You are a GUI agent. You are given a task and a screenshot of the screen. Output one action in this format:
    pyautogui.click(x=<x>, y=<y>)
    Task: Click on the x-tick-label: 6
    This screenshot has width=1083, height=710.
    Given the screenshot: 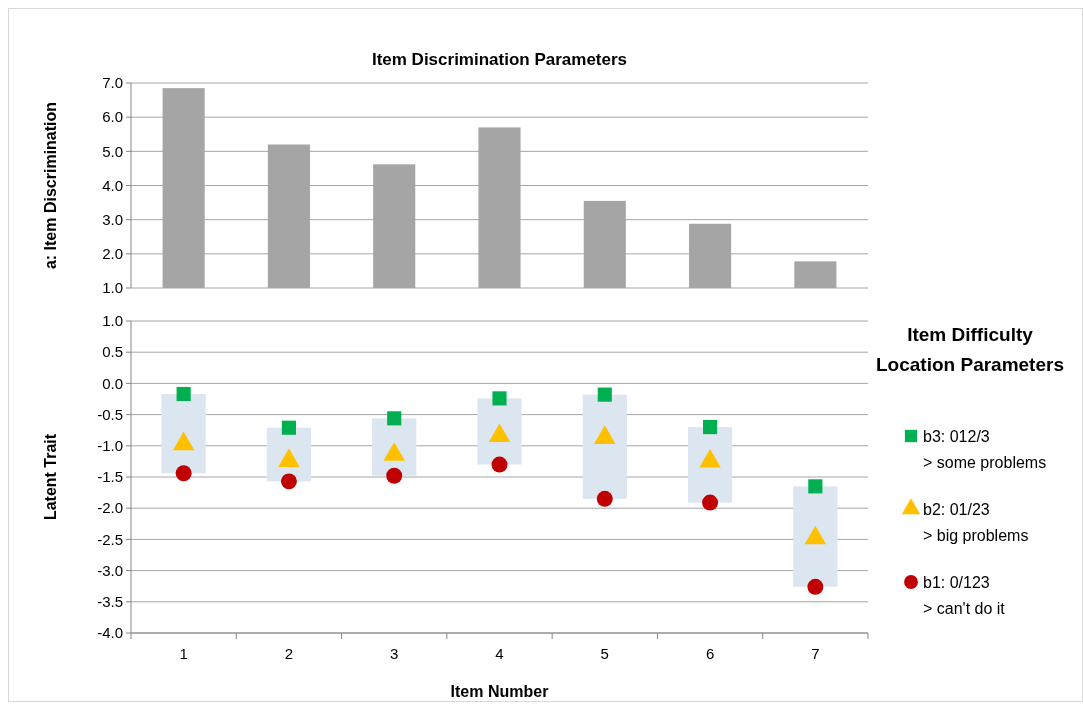 What is the action you would take?
    pyautogui.click(x=710, y=653)
    